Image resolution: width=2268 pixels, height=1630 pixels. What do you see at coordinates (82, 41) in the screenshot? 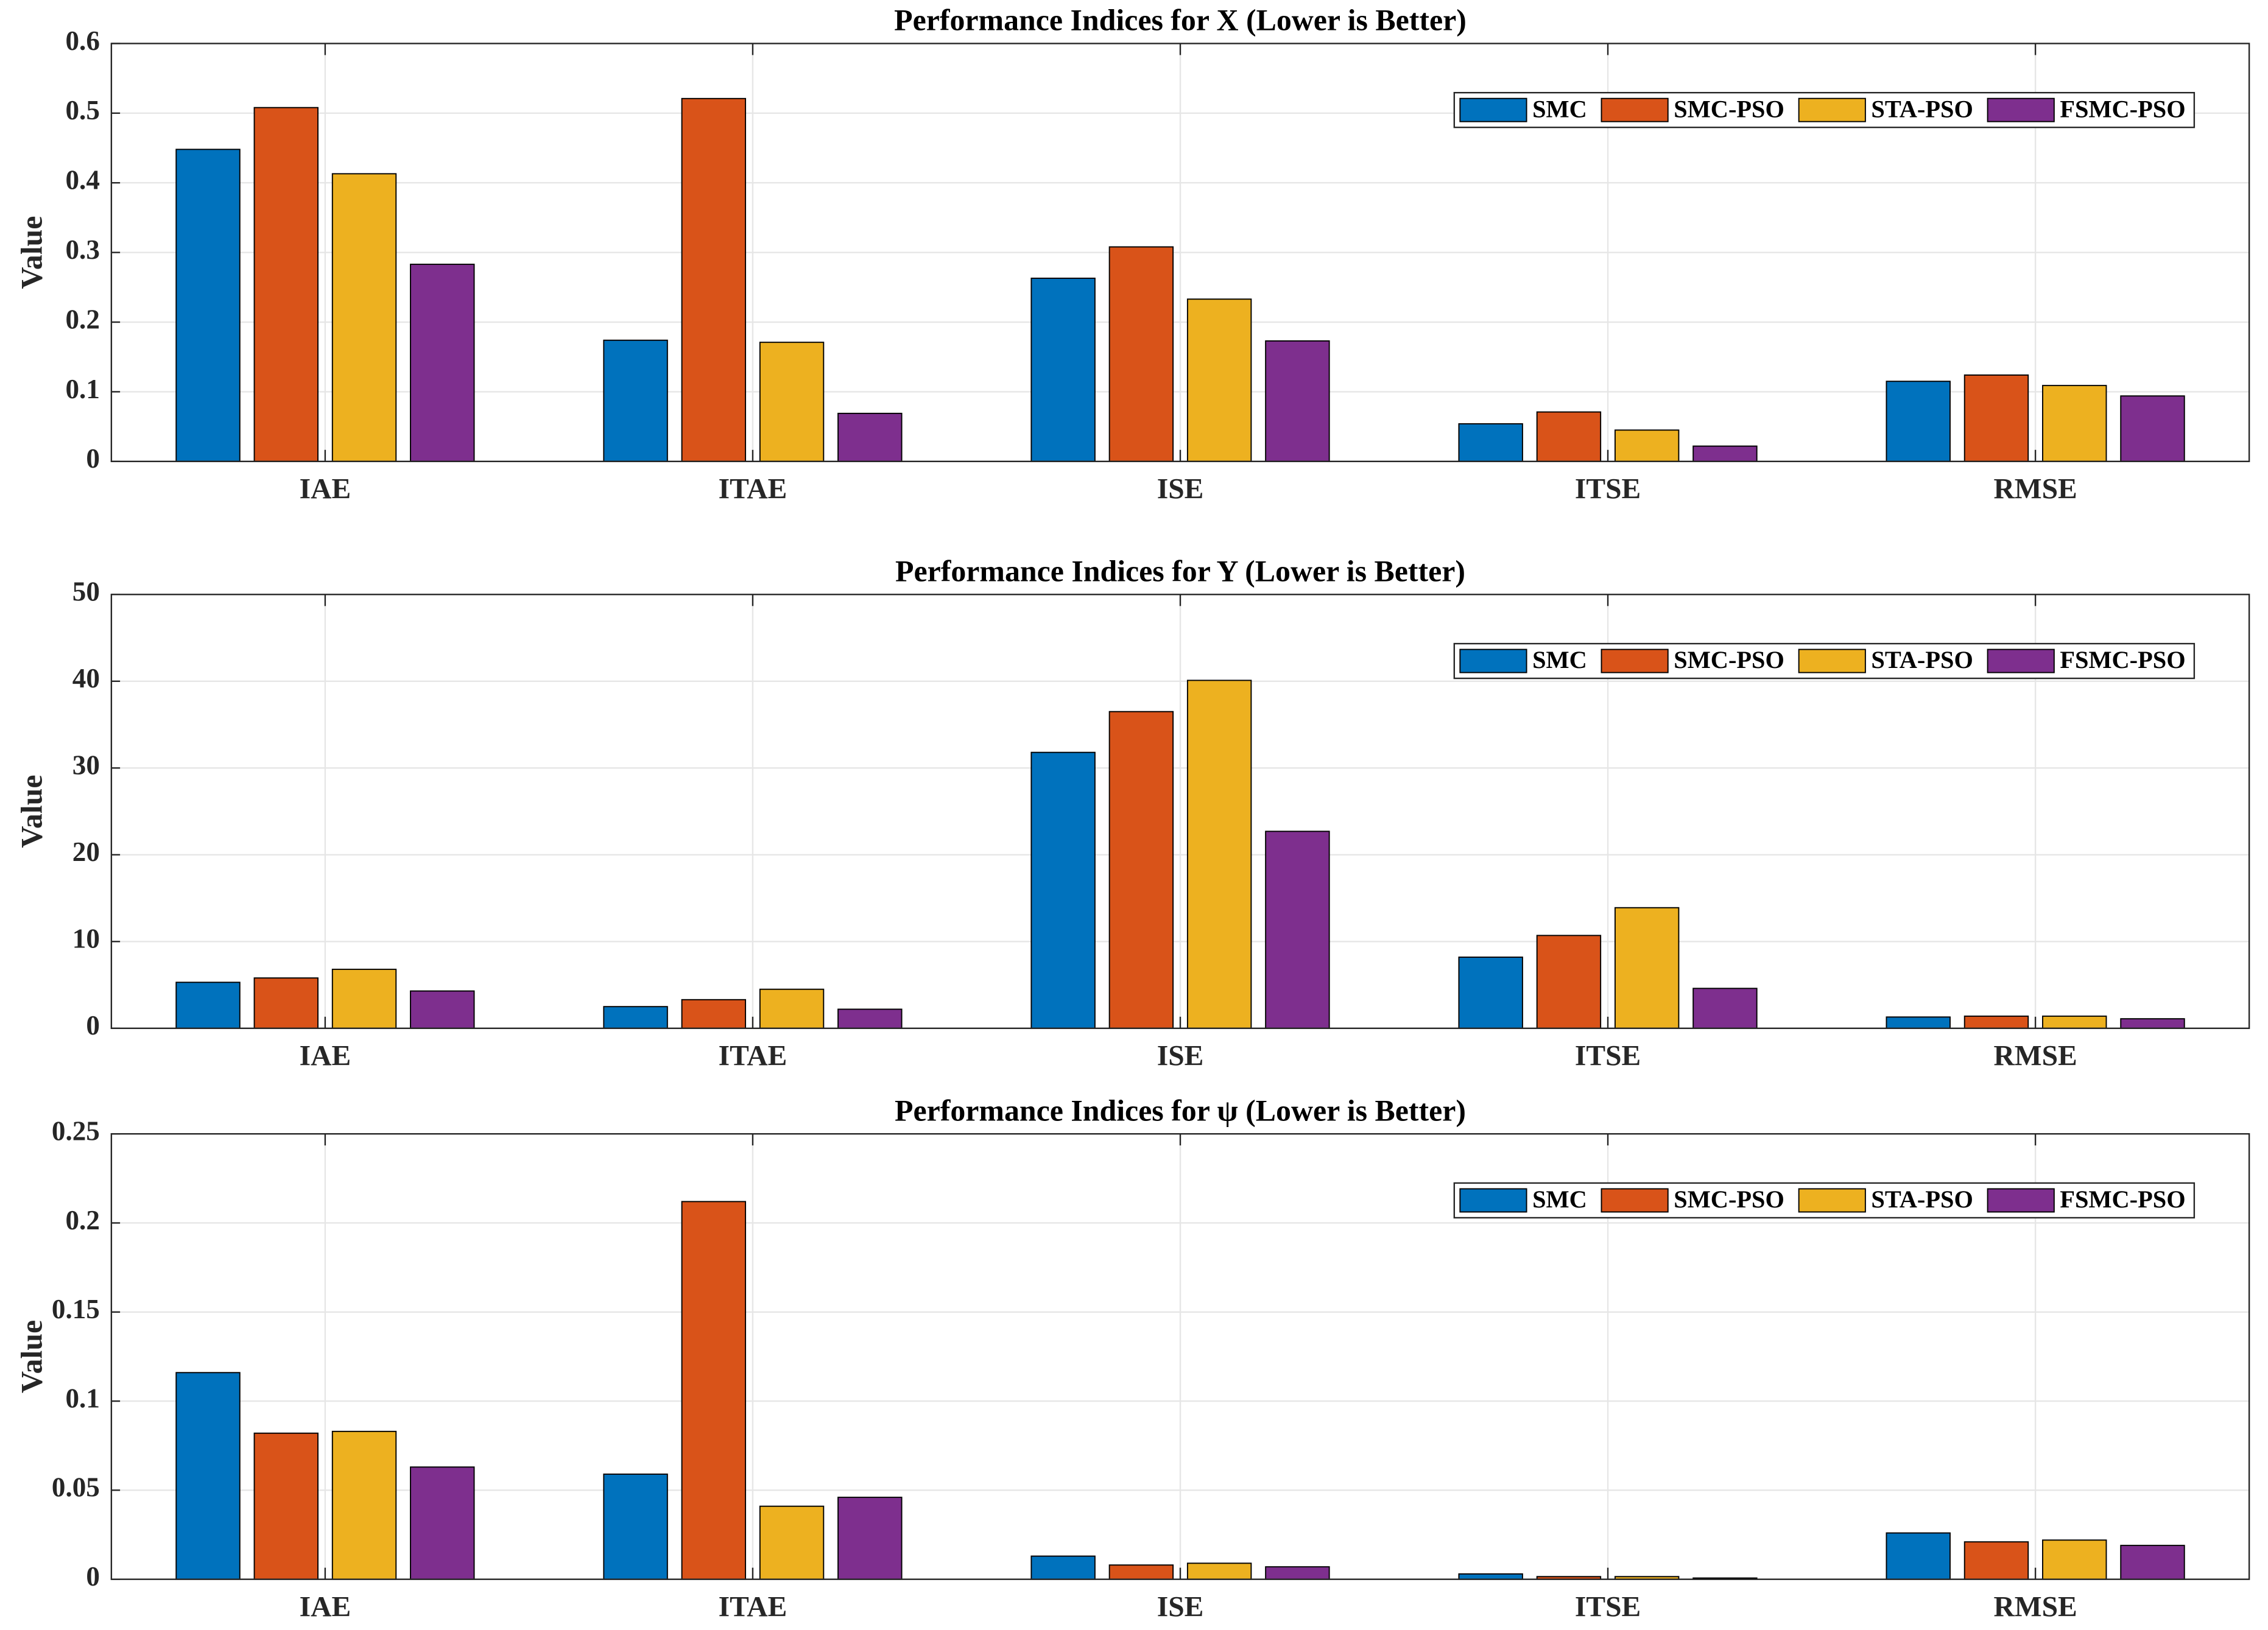
I see `y-tick-label: 0.6` at bounding box center [82, 41].